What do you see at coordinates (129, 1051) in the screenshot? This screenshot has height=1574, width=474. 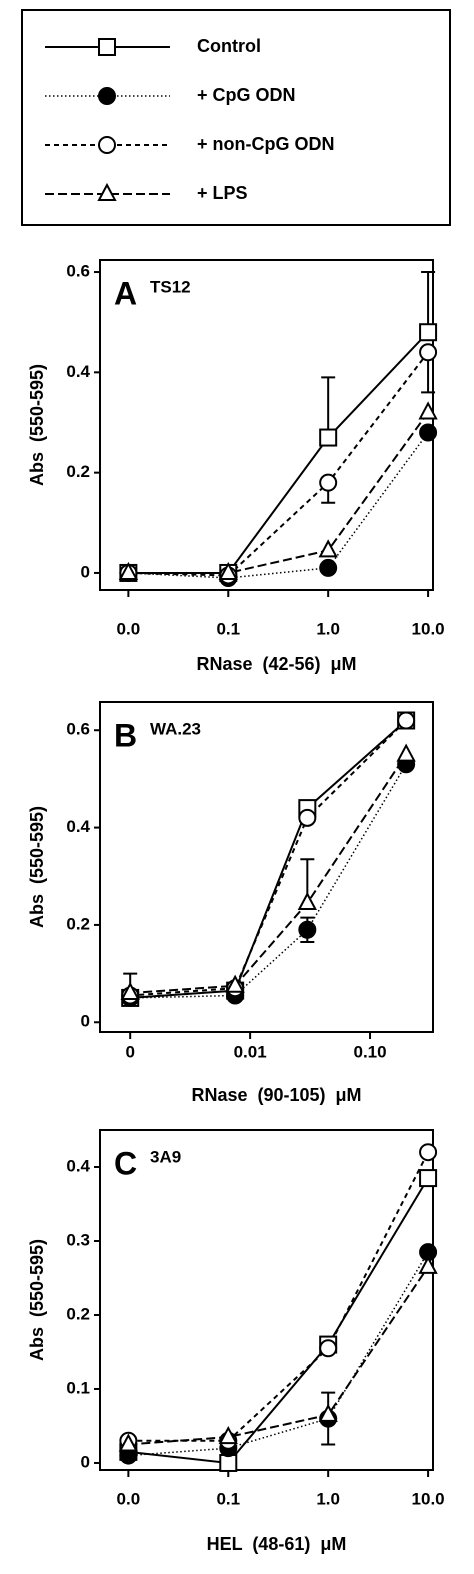 I see `x-tick-label: 0` at bounding box center [129, 1051].